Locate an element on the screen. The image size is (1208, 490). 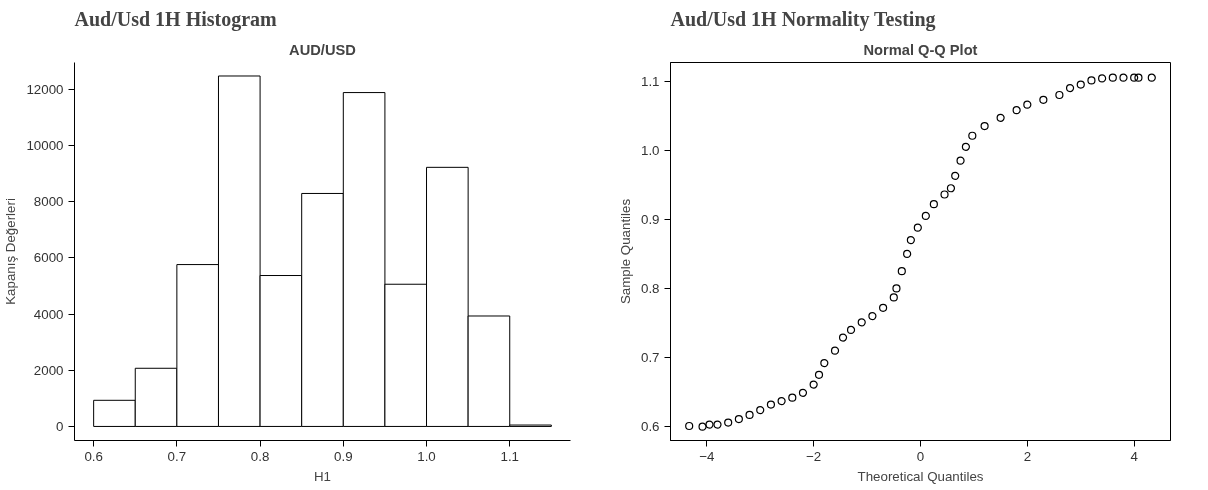
x-tick-label: −4 is located at coordinates (707, 456).